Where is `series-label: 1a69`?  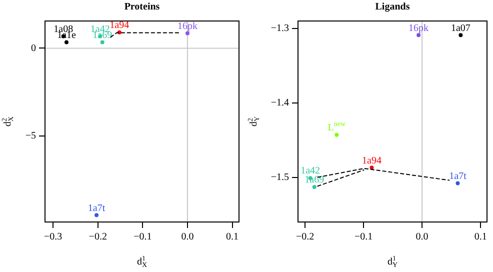 series-label: 1a69 is located at coordinates (314, 180).